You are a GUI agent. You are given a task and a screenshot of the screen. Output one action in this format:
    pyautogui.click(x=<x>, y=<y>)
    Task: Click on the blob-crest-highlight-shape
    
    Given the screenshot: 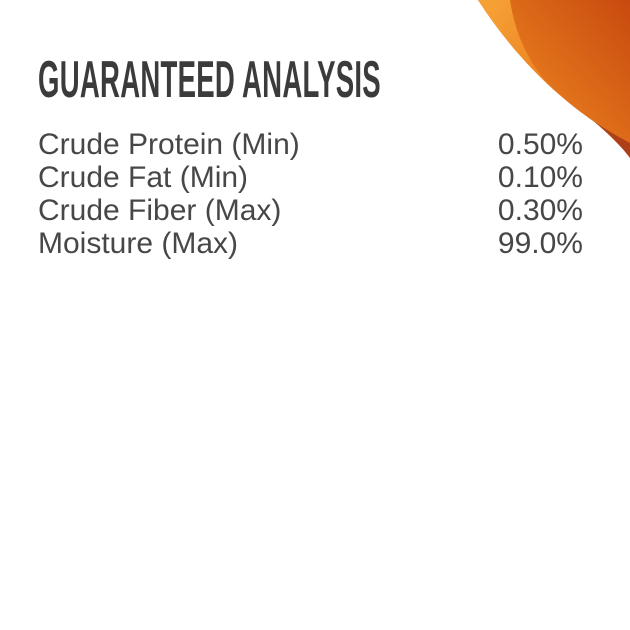 What is the action you would take?
    pyautogui.click(x=520, y=48)
    